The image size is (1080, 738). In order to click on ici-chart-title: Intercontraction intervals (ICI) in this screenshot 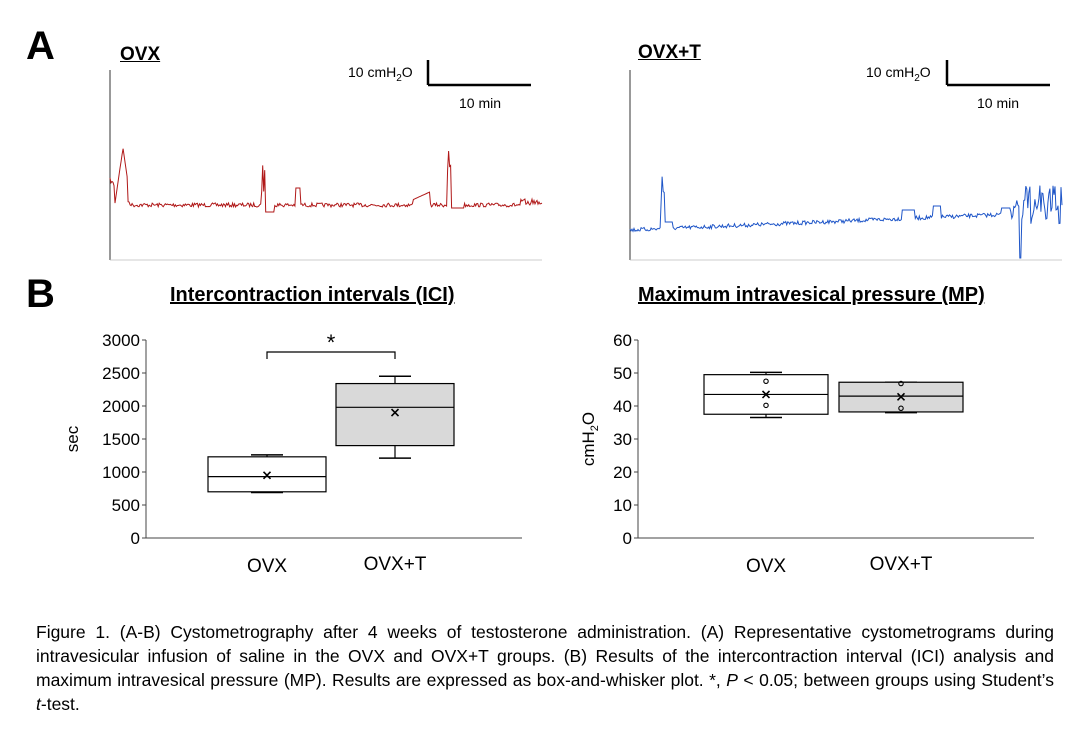, I will do `click(312, 295)`.